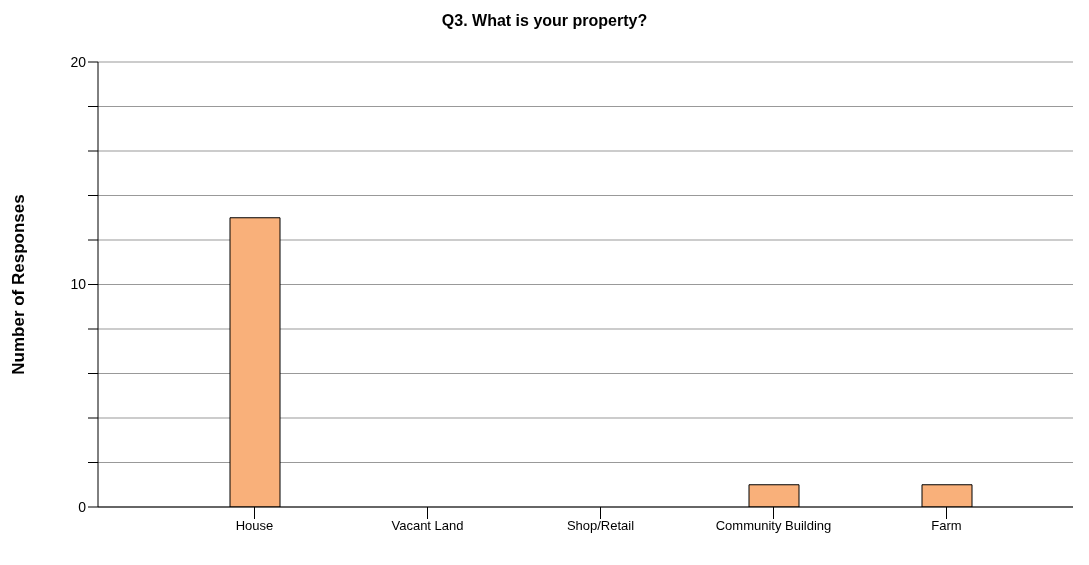  What do you see at coordinates (254, 526) in the screenshot?
I see `x-tick-label: House` at bounding box center [254, 526].